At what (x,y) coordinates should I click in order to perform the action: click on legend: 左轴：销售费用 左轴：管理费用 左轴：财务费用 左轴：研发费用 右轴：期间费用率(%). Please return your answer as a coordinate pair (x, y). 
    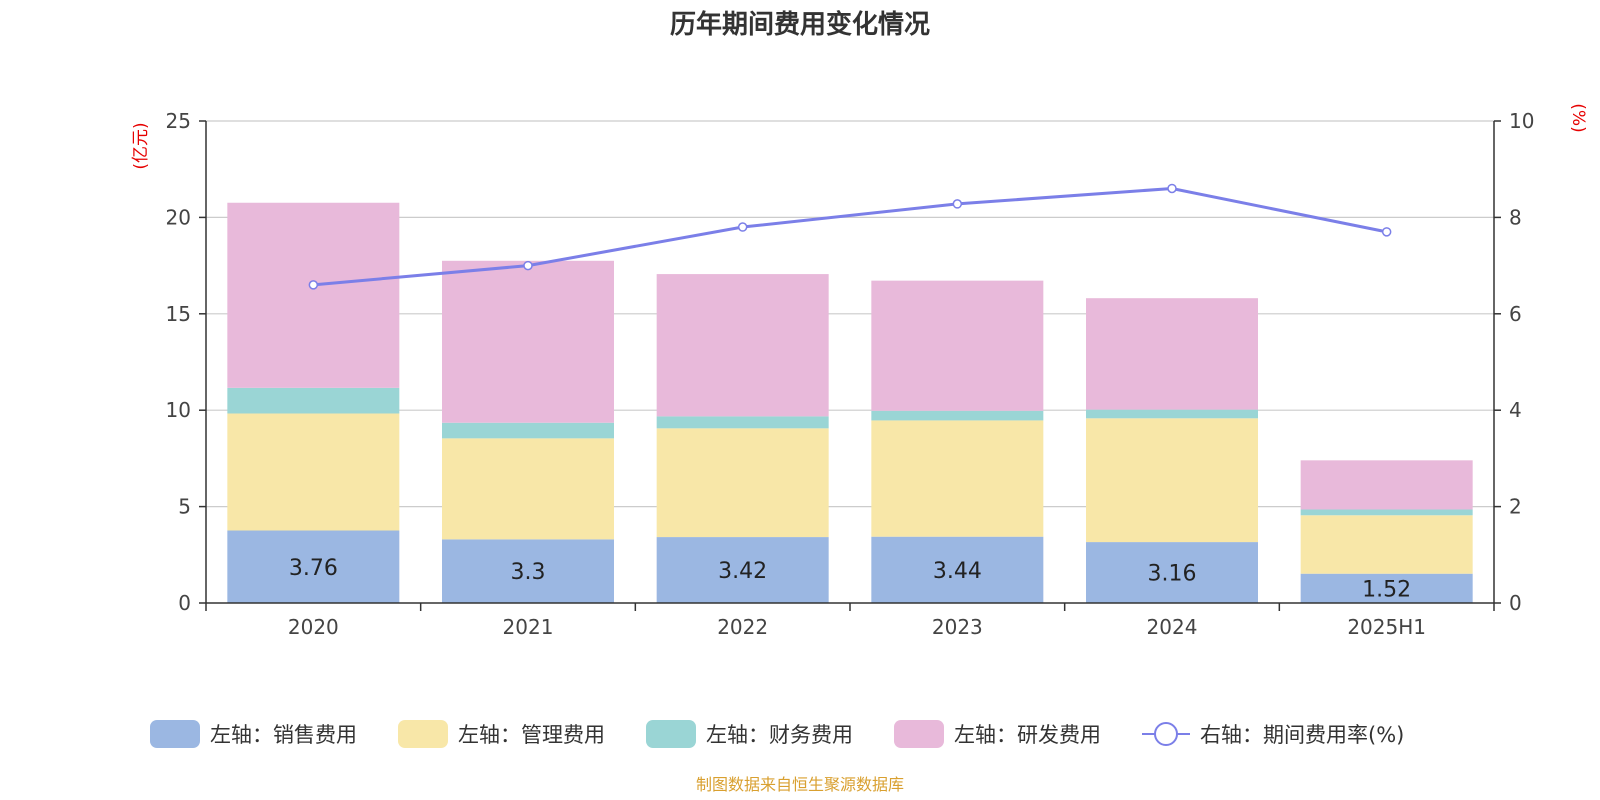
    Looking at the image, I should click on (777, 734).